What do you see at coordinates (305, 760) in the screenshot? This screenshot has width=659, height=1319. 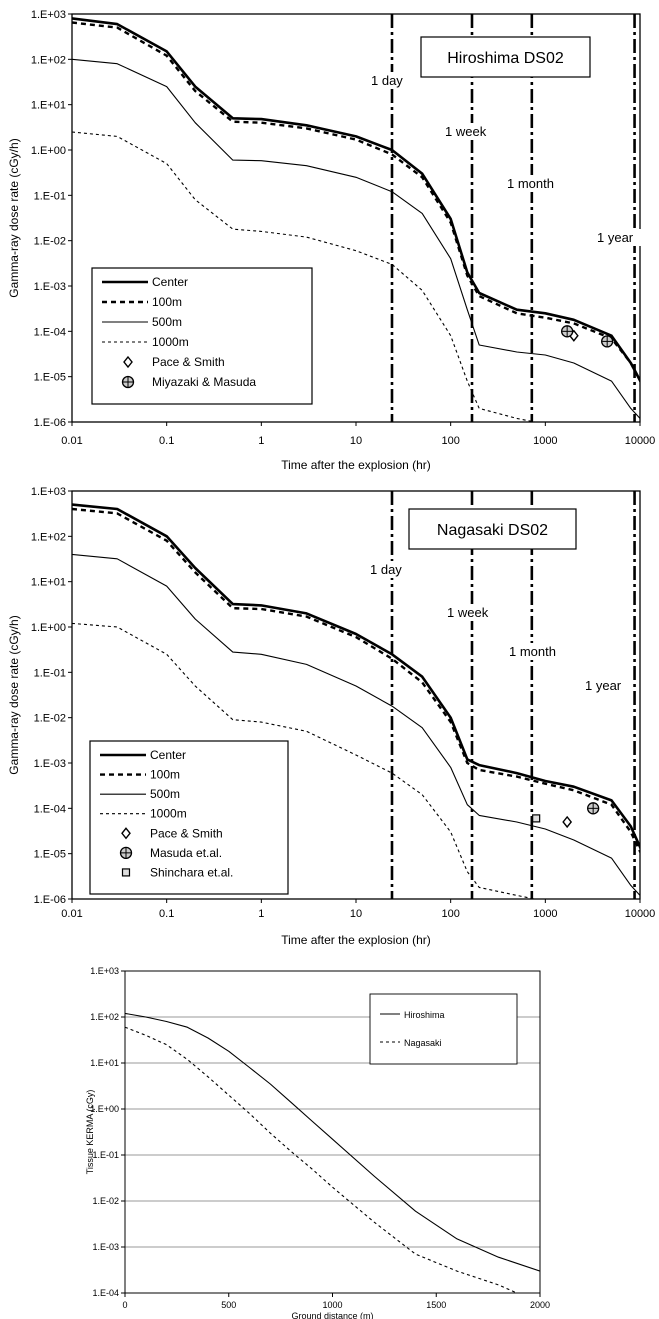 I see `series-line-1000m` at bounding box center [305, 760].